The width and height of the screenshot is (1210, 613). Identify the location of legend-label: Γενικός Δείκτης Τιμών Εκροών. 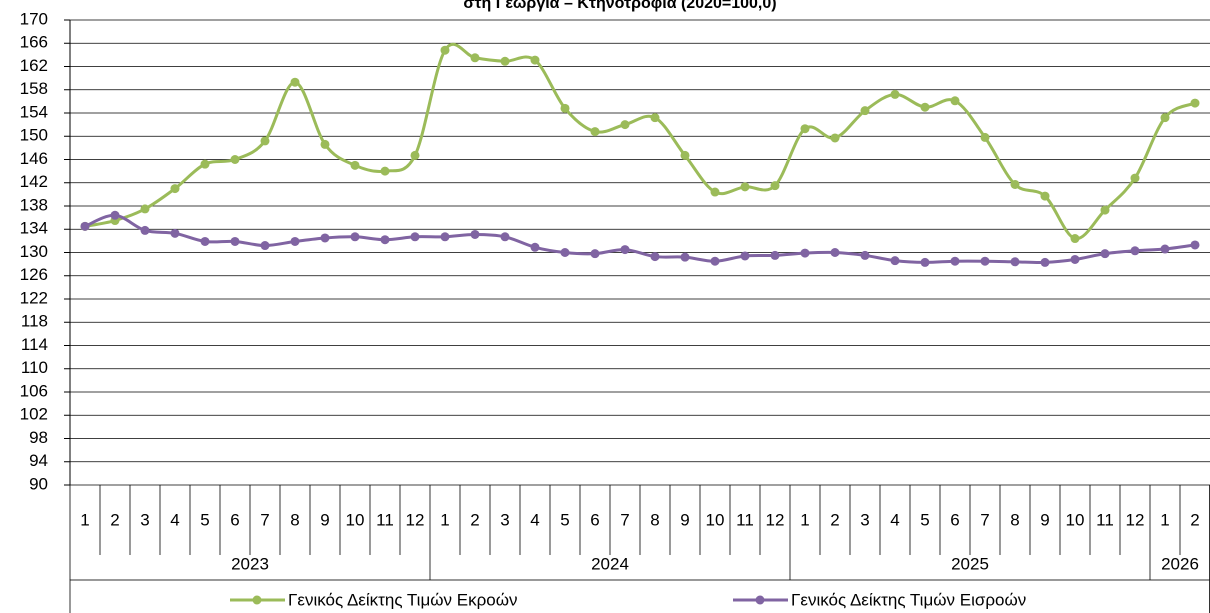
(403, 599).